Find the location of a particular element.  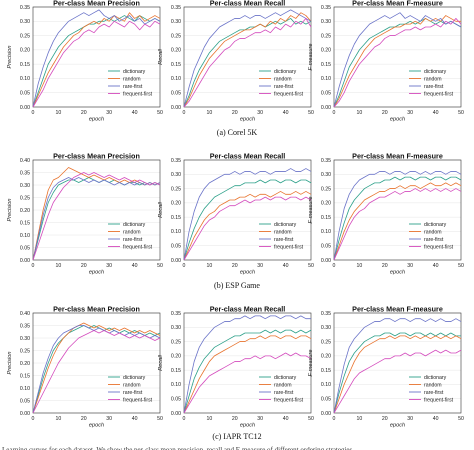

caption-iapr-tc12: (c) IAPR TC12 is located at coordinates (237, 436).